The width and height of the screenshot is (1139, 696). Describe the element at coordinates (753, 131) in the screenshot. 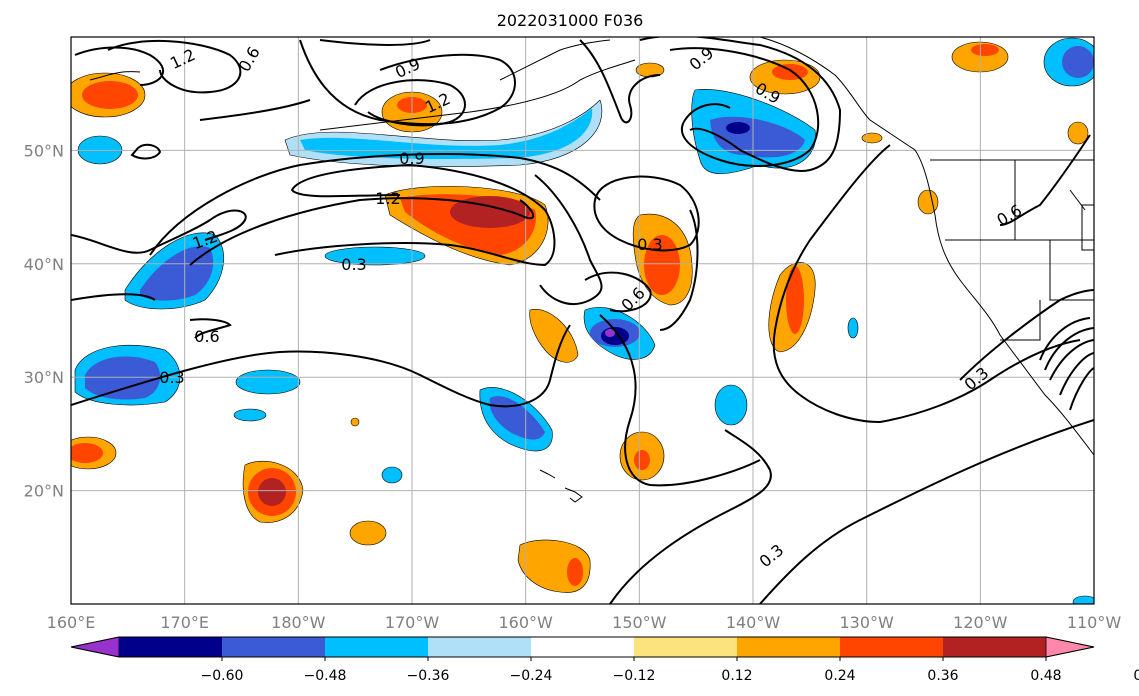

I see `anomaly-blob-gulf-blue` at that location.